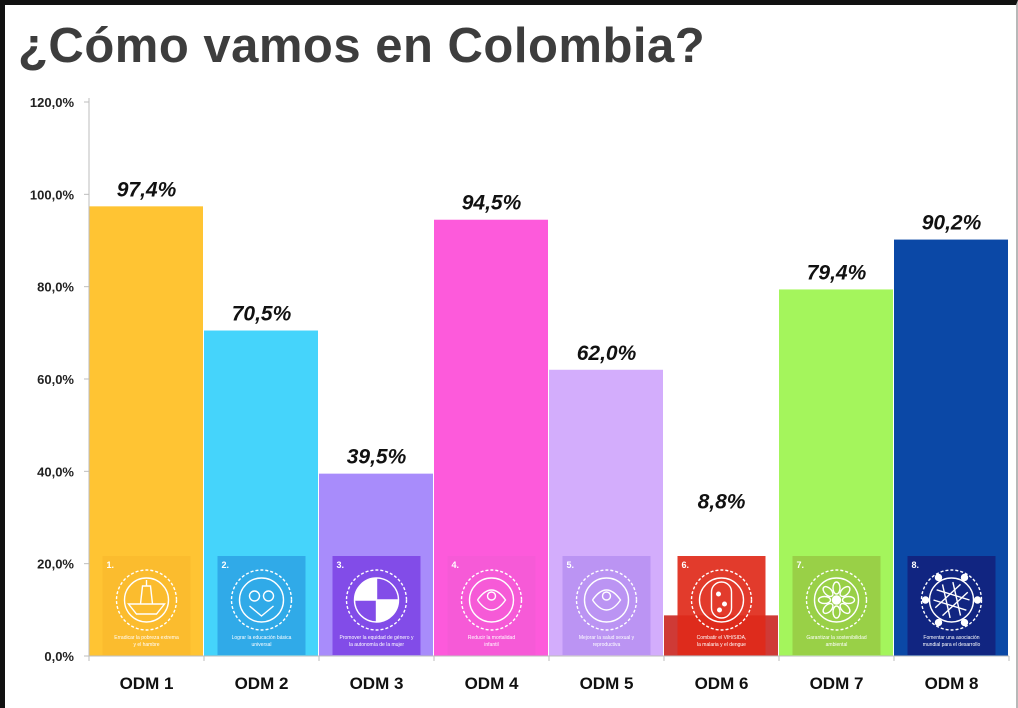 The image size is (1018, 708). Describe the element at coordinates (722, 683) in the screenshot. I see `x-category-label: ODM 6` at that location.